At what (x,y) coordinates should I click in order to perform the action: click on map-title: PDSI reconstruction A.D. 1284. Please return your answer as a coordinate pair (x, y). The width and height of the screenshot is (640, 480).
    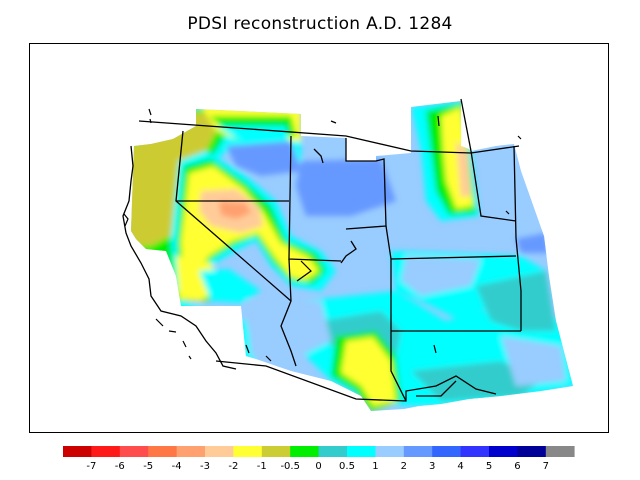
    Looking at the image, I should click on (320, 24).